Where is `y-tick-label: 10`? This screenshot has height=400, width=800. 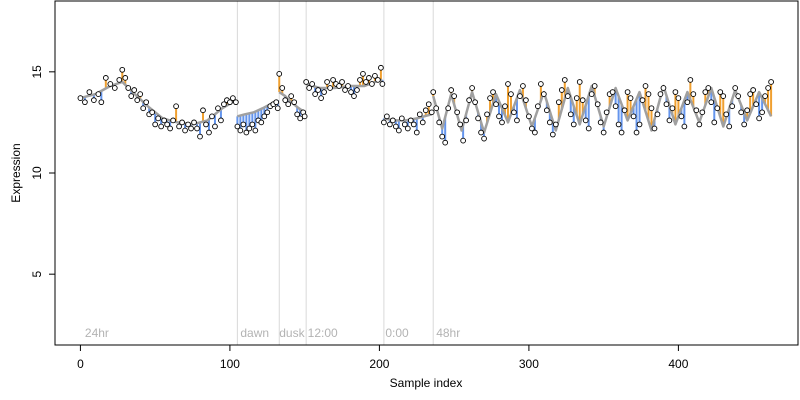
y-tick-label: 10 is located at coordinates (37, 173).